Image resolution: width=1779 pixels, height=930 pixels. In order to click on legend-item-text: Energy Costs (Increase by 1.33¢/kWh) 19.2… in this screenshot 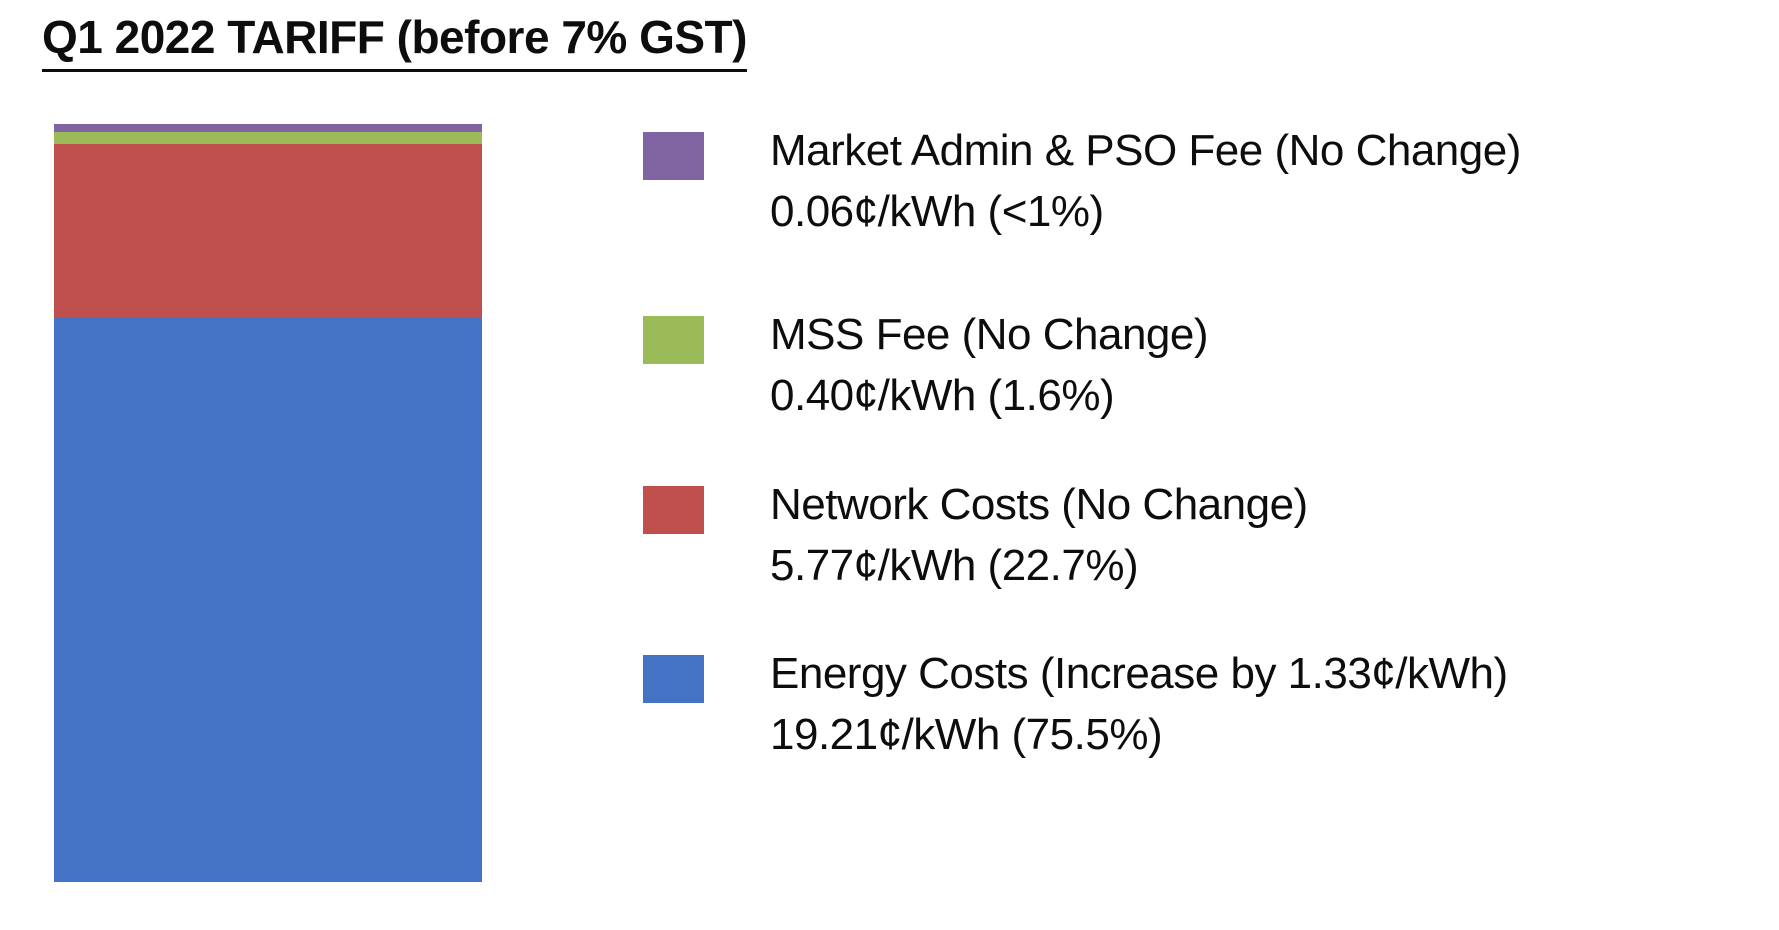, I will do `click(1139, 704)`.